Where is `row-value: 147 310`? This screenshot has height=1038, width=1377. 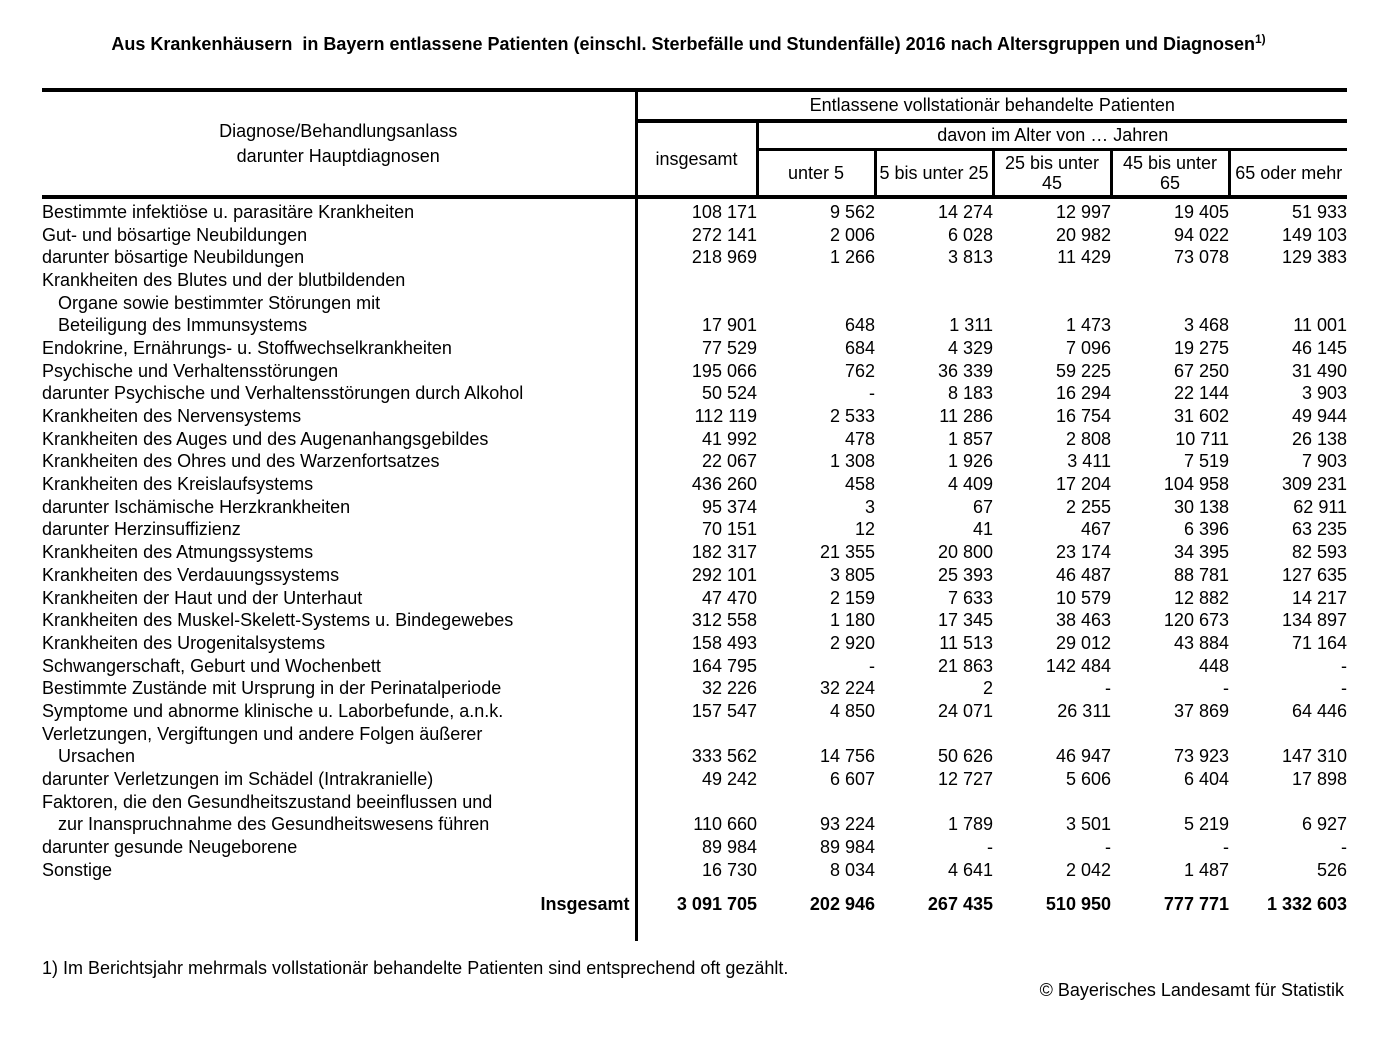 row-value: 147 310 is located at coordinates (1314, 756).